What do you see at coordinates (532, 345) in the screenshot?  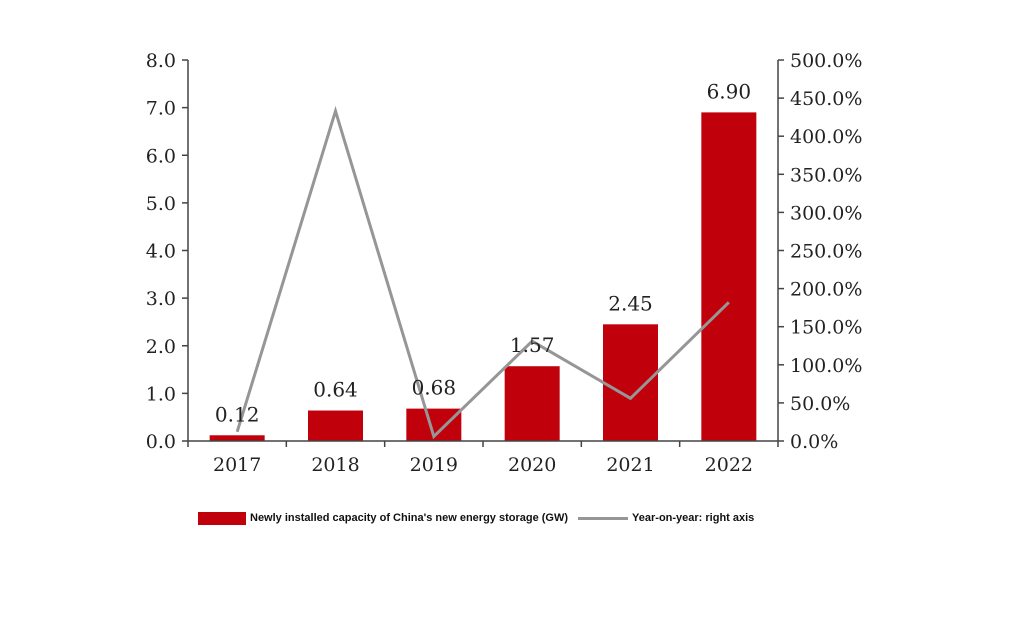 I see `bar-value-label: 1.57` at bounding box center [532, 345].